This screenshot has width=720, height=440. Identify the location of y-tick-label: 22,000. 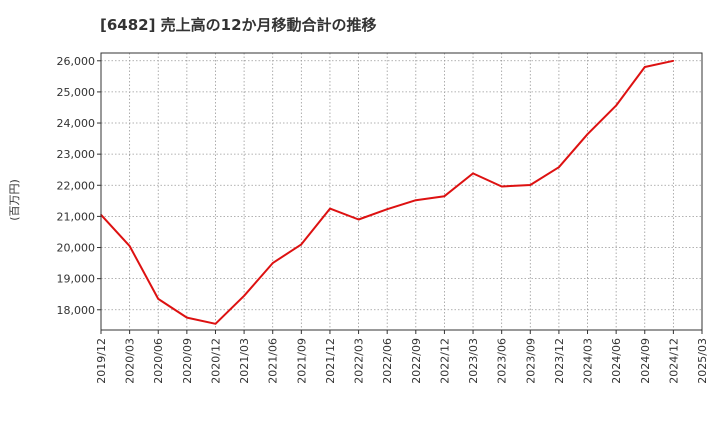
(76, 185).